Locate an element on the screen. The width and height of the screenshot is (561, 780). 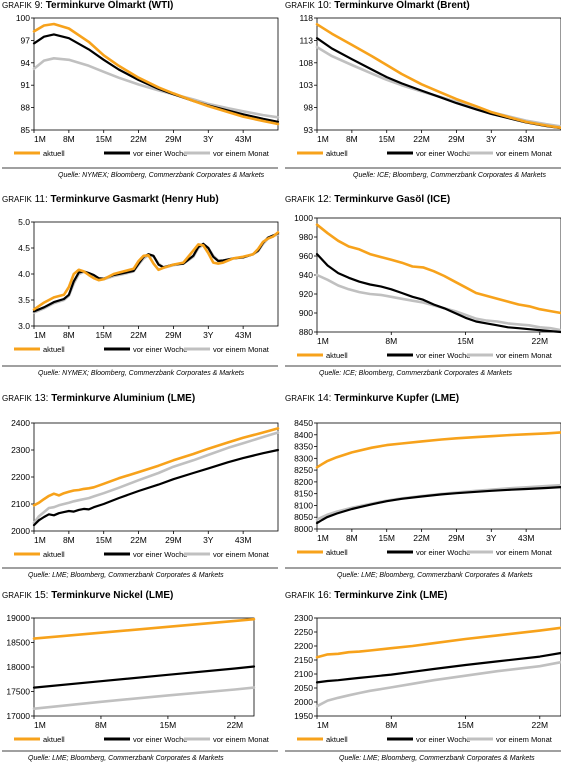
grafik-number: 13: is located at coordinates (43, 398).